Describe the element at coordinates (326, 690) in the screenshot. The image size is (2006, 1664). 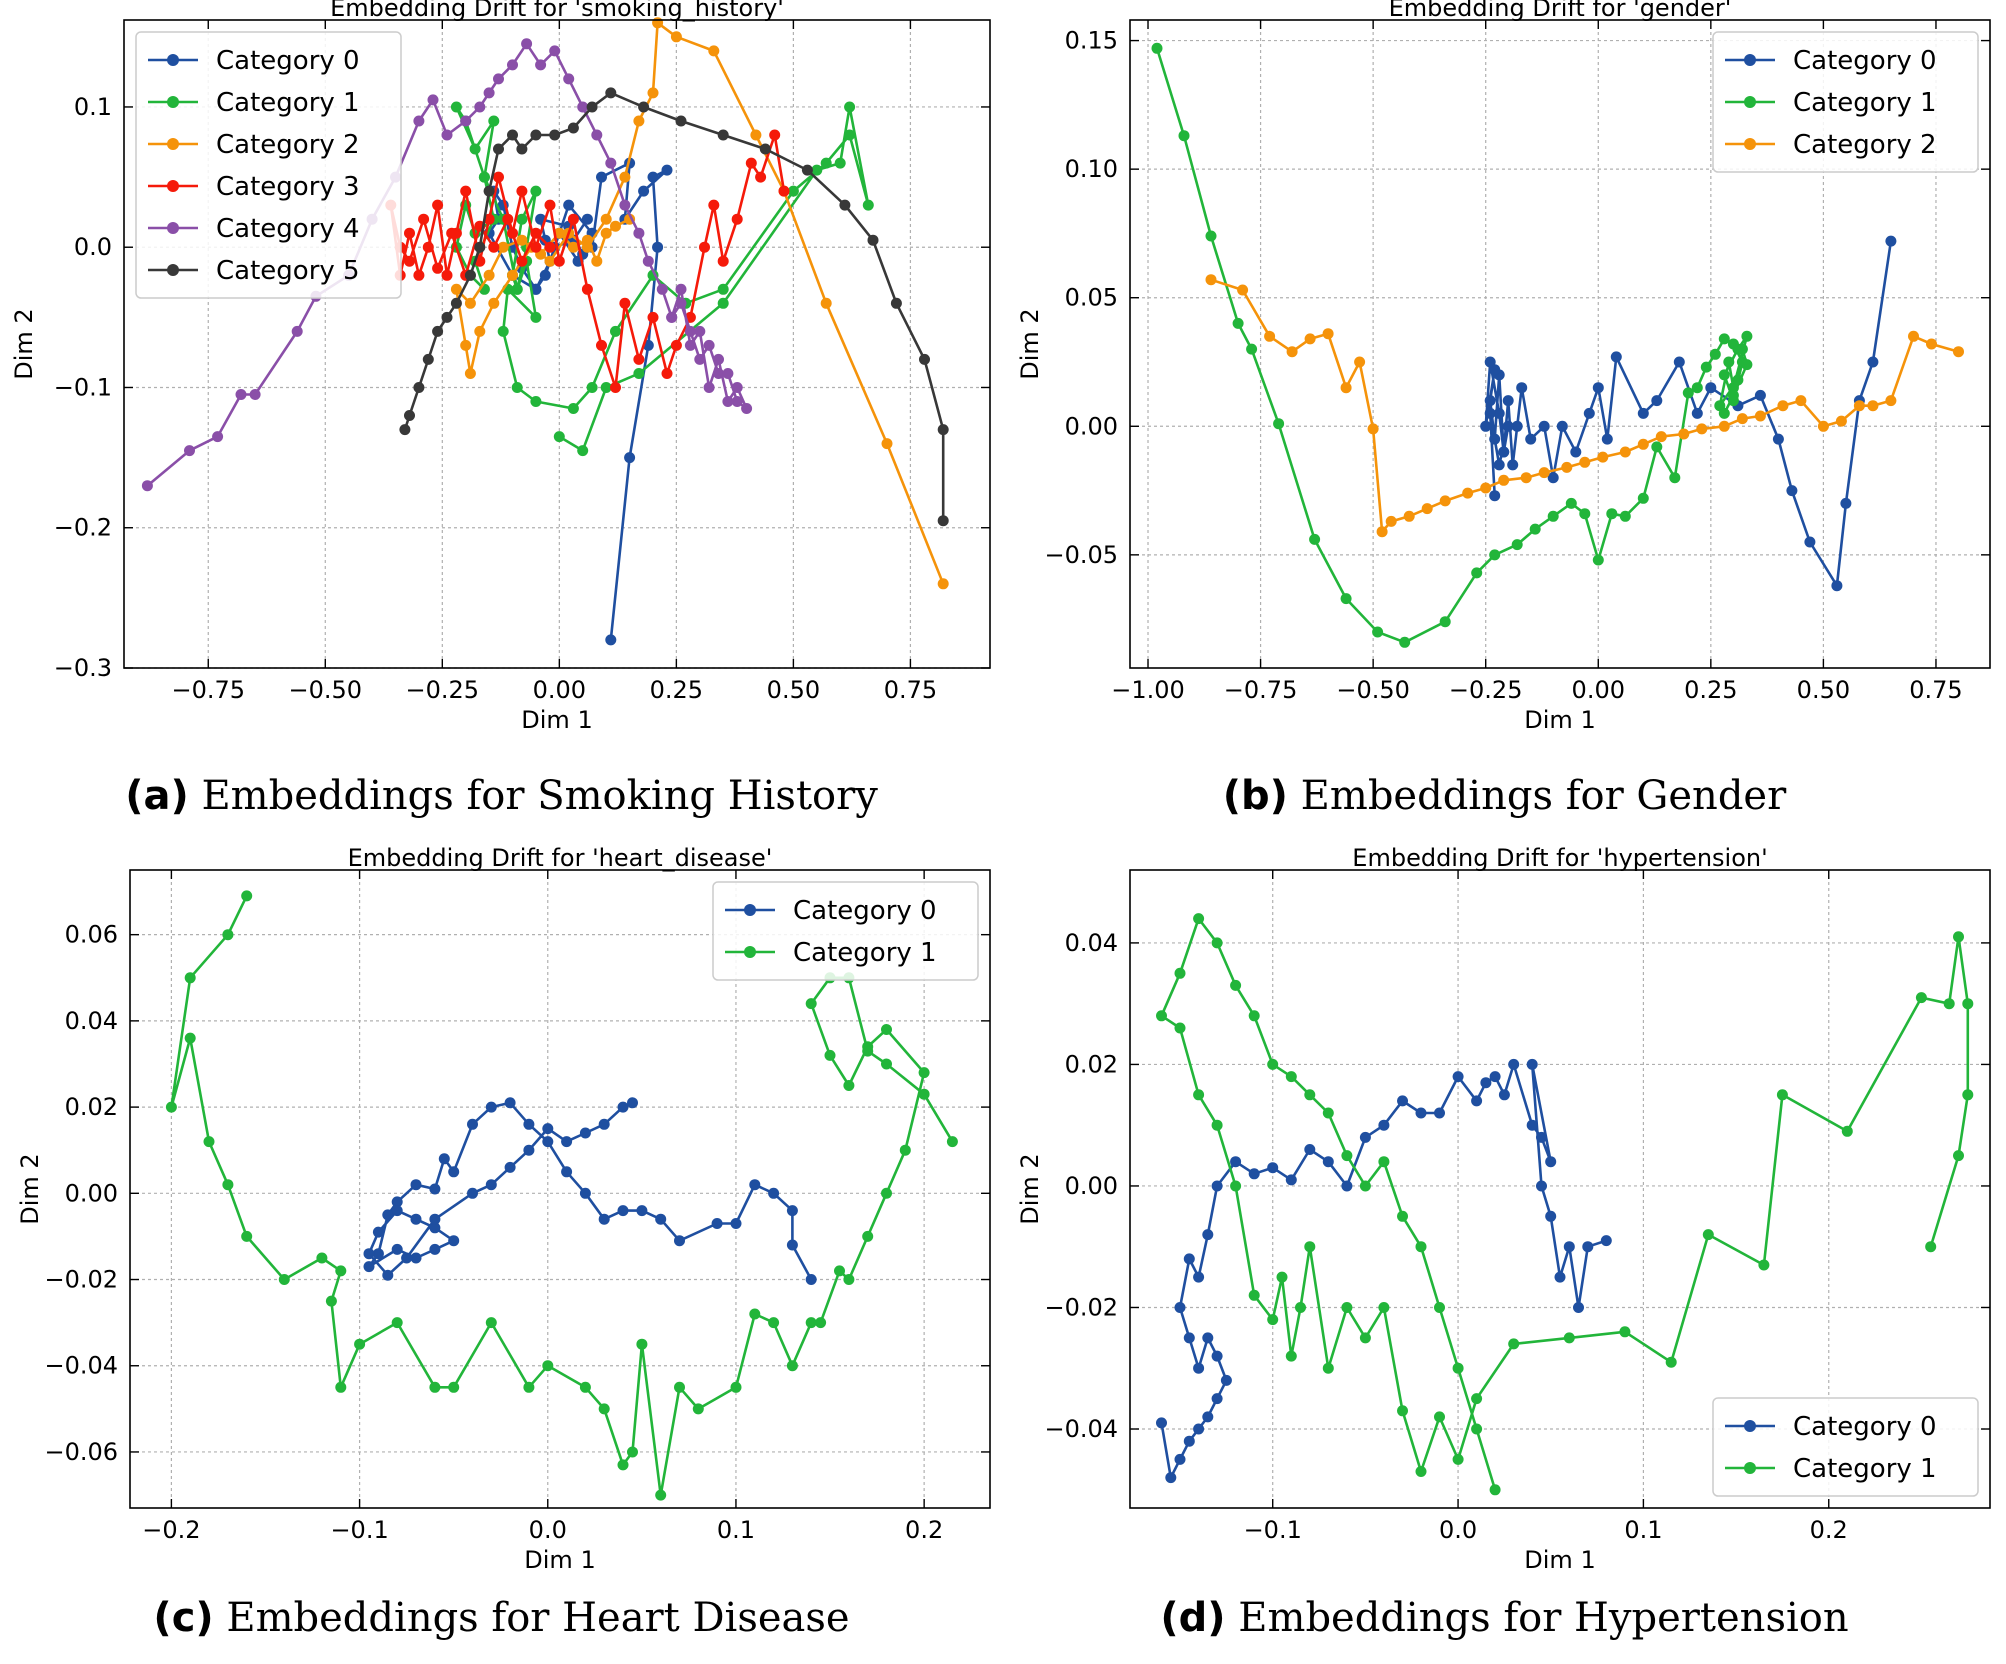
I see `x-tick-label: −0.50` at that location.